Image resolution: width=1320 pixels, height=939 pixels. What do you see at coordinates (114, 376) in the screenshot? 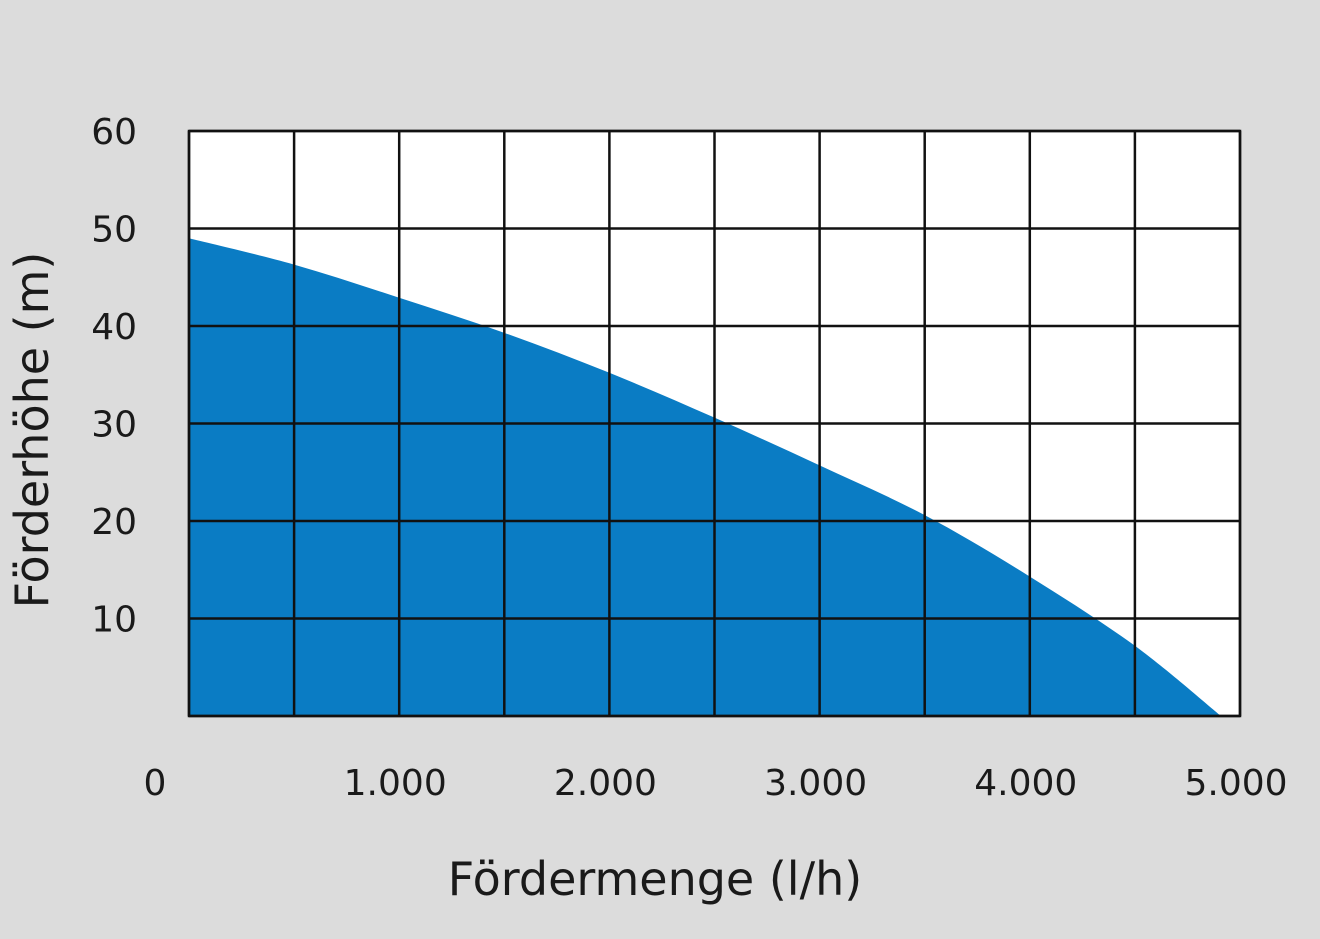
I see `y-tick-labels: 10 20 30 40 50 60` at bounding box center [114, 376].